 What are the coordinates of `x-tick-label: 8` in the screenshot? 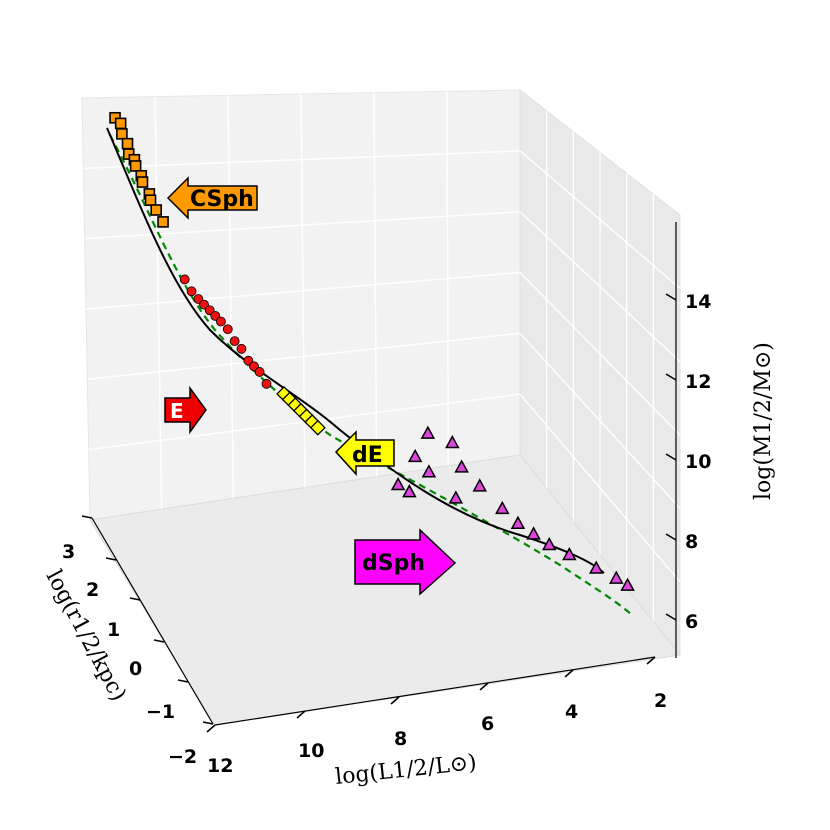 It's located at (400, 739).